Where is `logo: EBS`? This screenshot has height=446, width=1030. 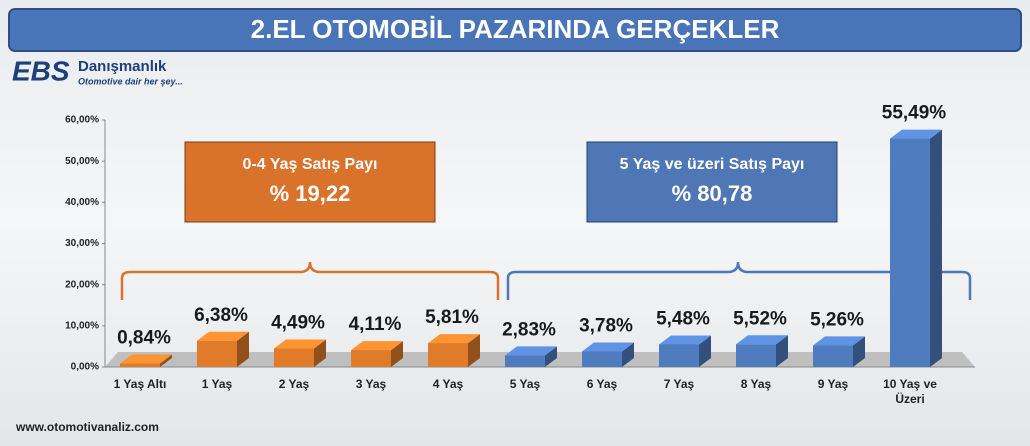
logo: EBS is located at coordinates (41, 70).